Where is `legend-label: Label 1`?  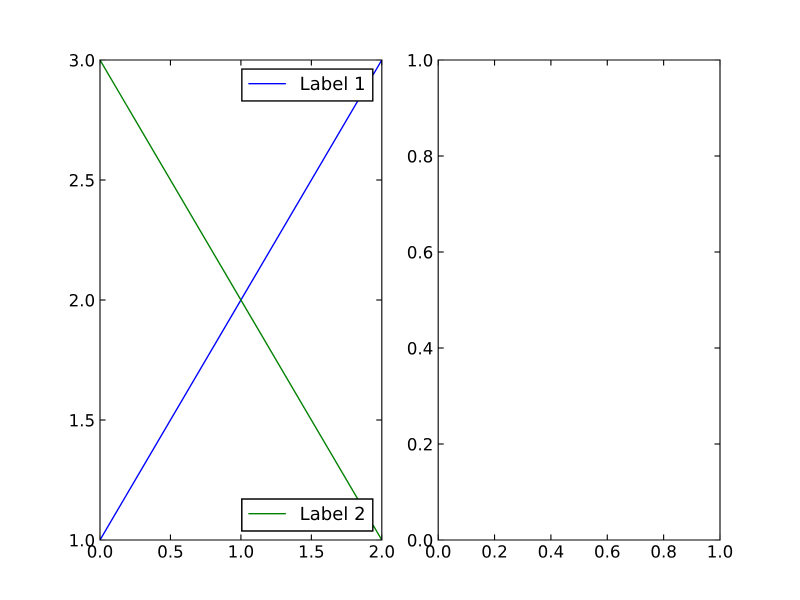
legend-label: Label 1 is located at coordinates (332, 83).